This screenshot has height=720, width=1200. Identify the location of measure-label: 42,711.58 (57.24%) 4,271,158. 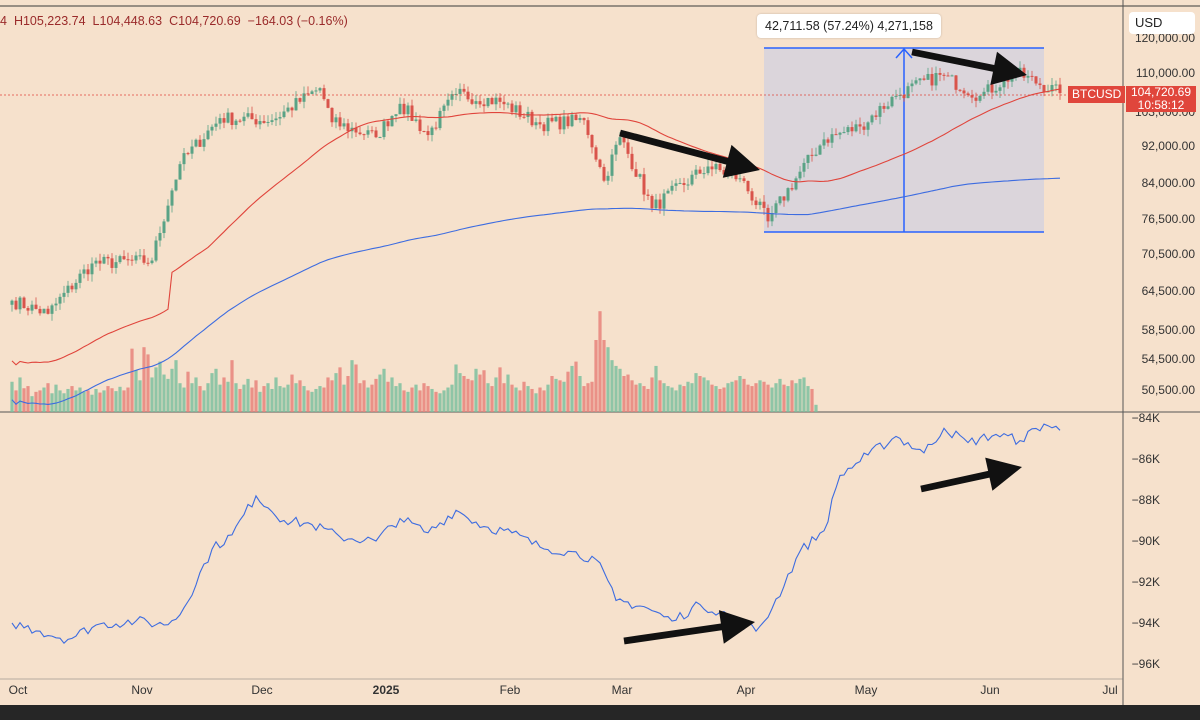
(849, 26).